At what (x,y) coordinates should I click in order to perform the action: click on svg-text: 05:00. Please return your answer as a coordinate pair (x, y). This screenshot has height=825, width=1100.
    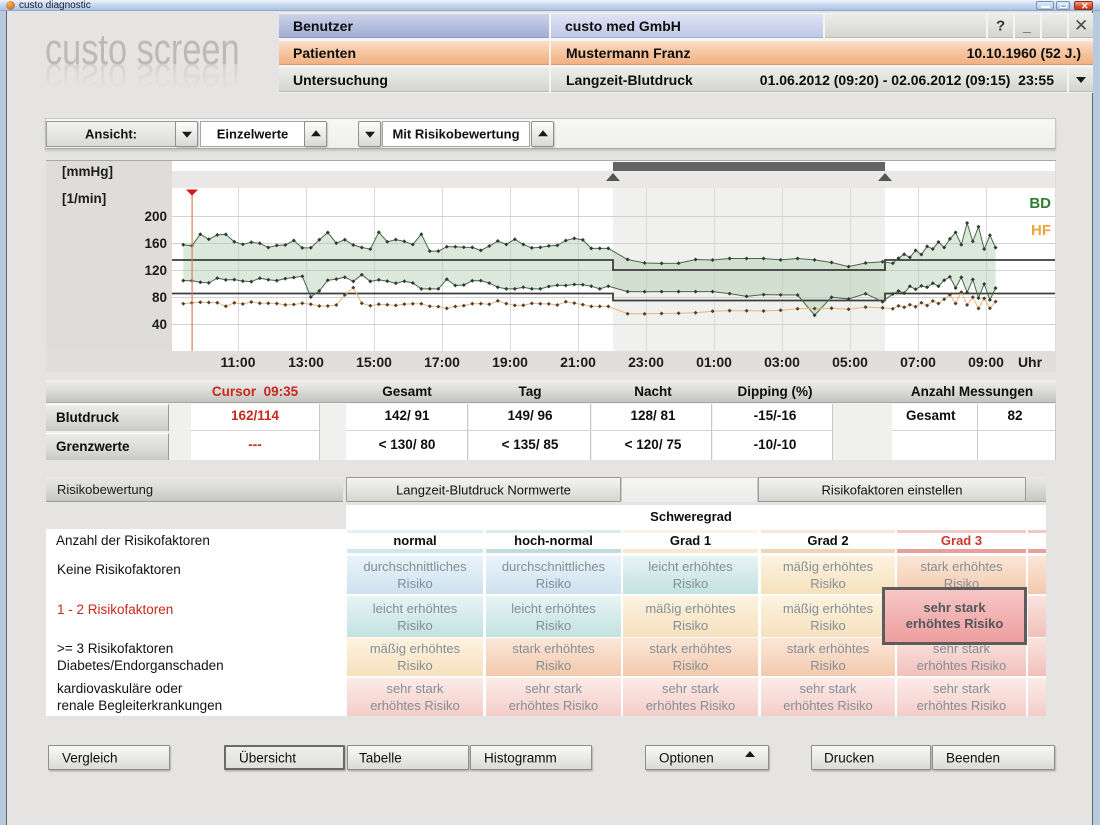
    Looking at the image, I should click on (850, 362).